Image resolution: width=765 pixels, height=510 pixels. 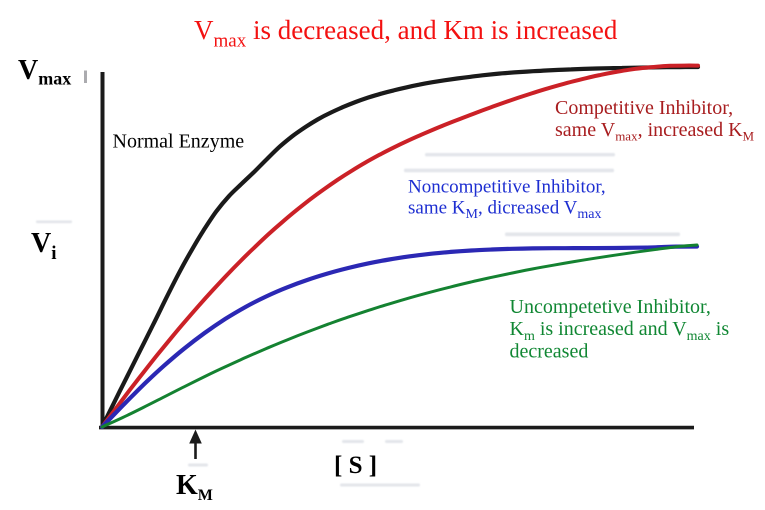 What do you see at coordinates (507, 187) in the screenshot?
I see `svg-text: Noncompetitive Inhibitor,` at bounding box center [507, 187].